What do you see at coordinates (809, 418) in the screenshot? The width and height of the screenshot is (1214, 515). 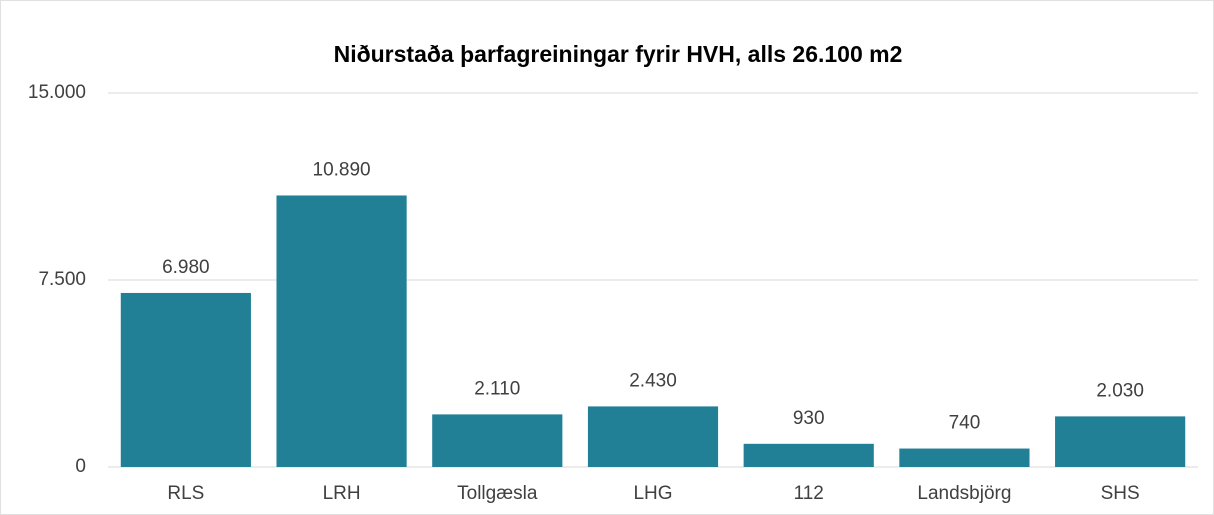 I see `data-label: 930` at bounding box center [809, 418].